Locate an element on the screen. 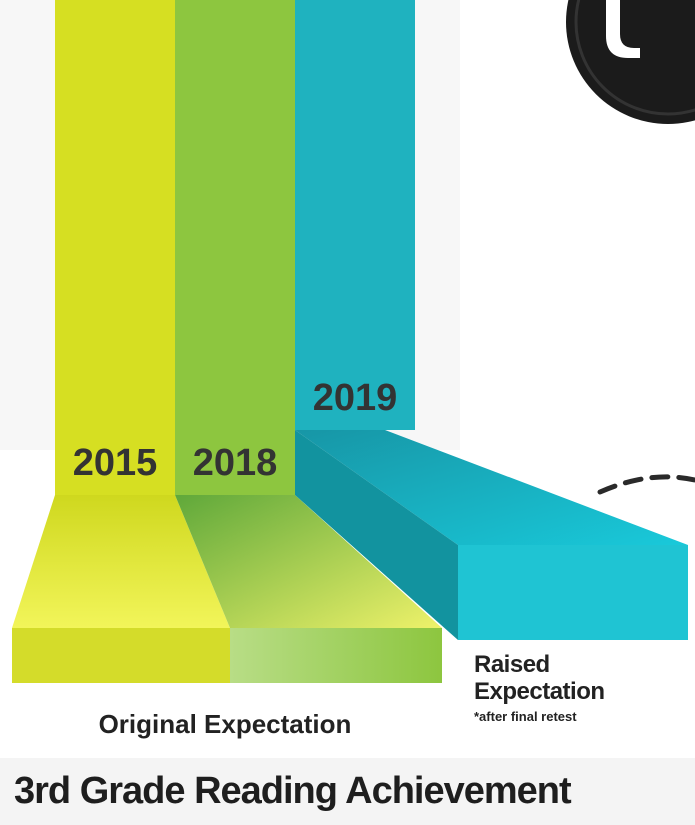  dashed-curve-icon is located at coordinates (646, 484).